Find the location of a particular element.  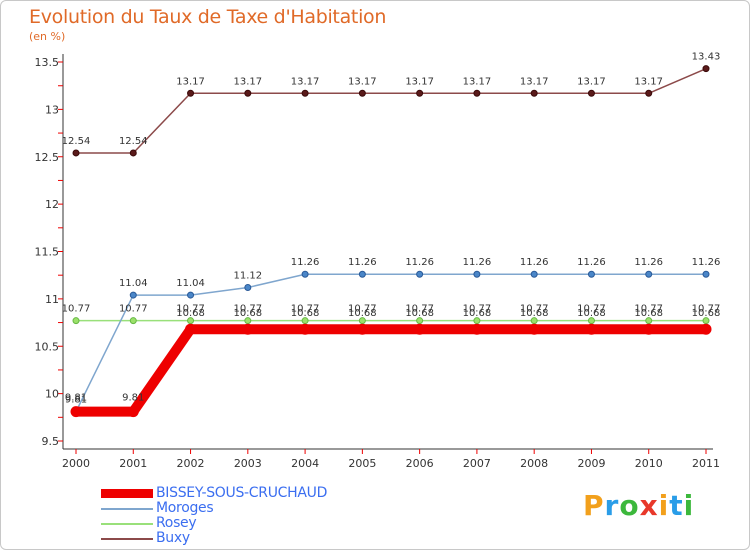

logo-letter: P is located at coordinates (594, 505).